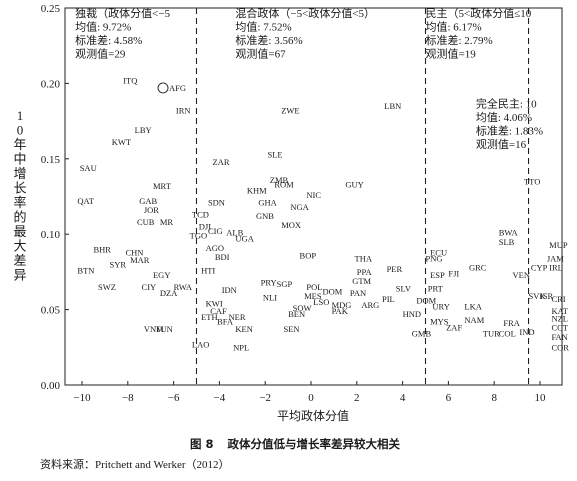 The image size is (577, 481). What do you see at coordinates (260, 54) in the screenshot?
I see `region-annotation-line: 观测值=67` at bounding box center [260, 54].